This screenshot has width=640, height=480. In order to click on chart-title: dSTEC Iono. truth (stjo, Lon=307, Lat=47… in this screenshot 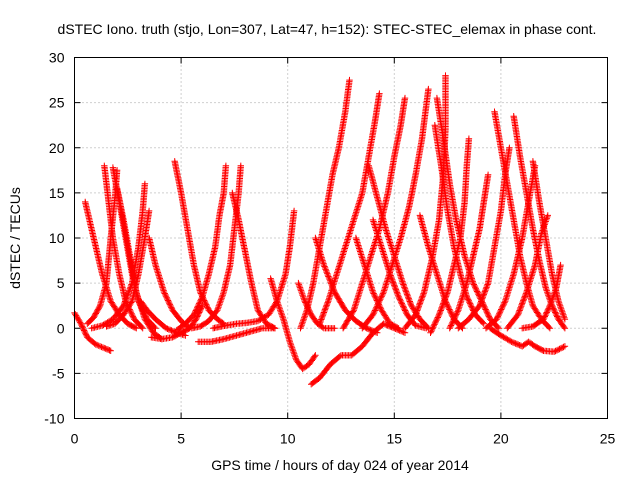, I will do `click(327, 29)`.